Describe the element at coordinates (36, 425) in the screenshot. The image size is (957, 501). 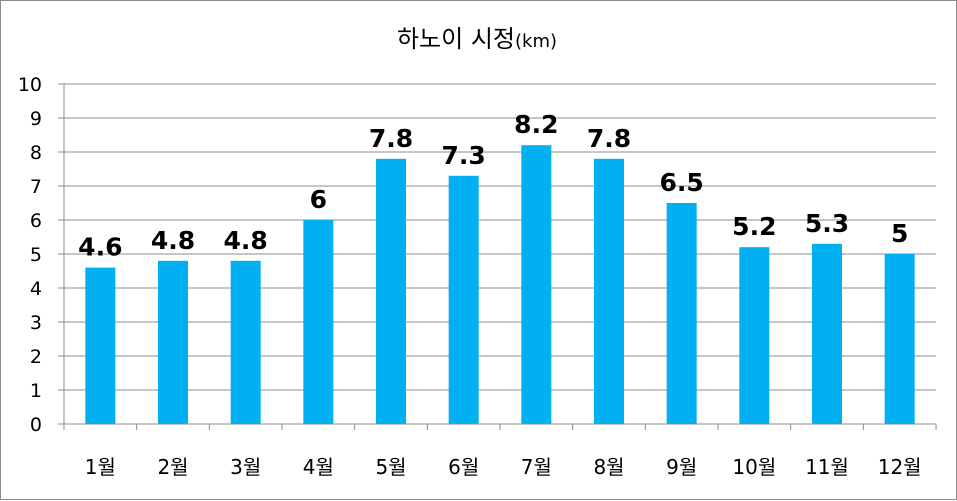
I see `y-tick-label: 0` at that location.